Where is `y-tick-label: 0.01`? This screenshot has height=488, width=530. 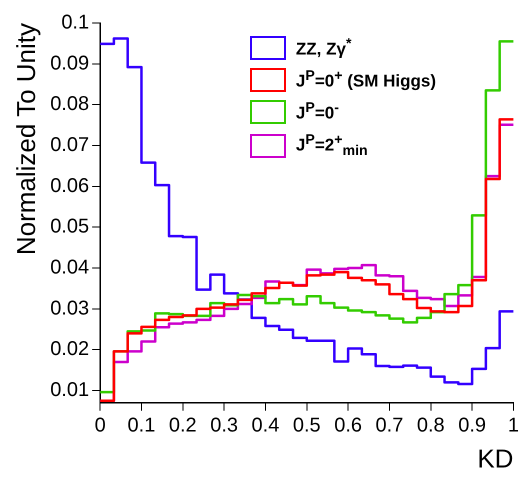
y-tick-label: 0.01 is located at coordinates (70, 390).